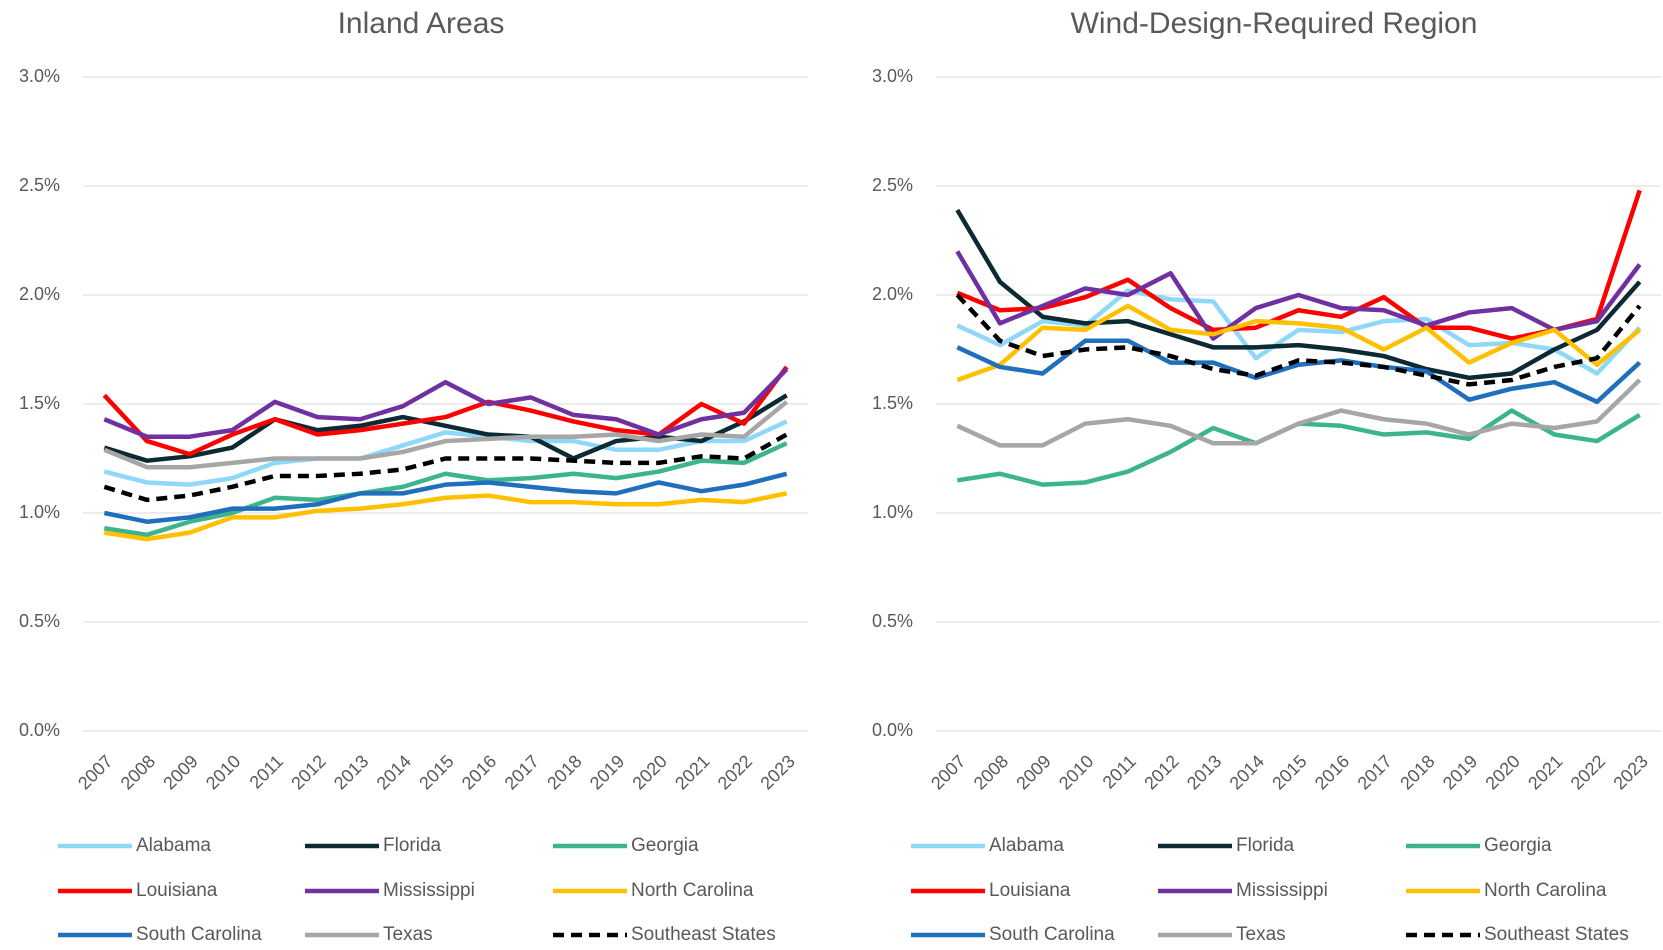 Image resolution: width=1663 pixels, height=950 pixels. I want to click on chart-title: Inland Areas, so click(421, 23).